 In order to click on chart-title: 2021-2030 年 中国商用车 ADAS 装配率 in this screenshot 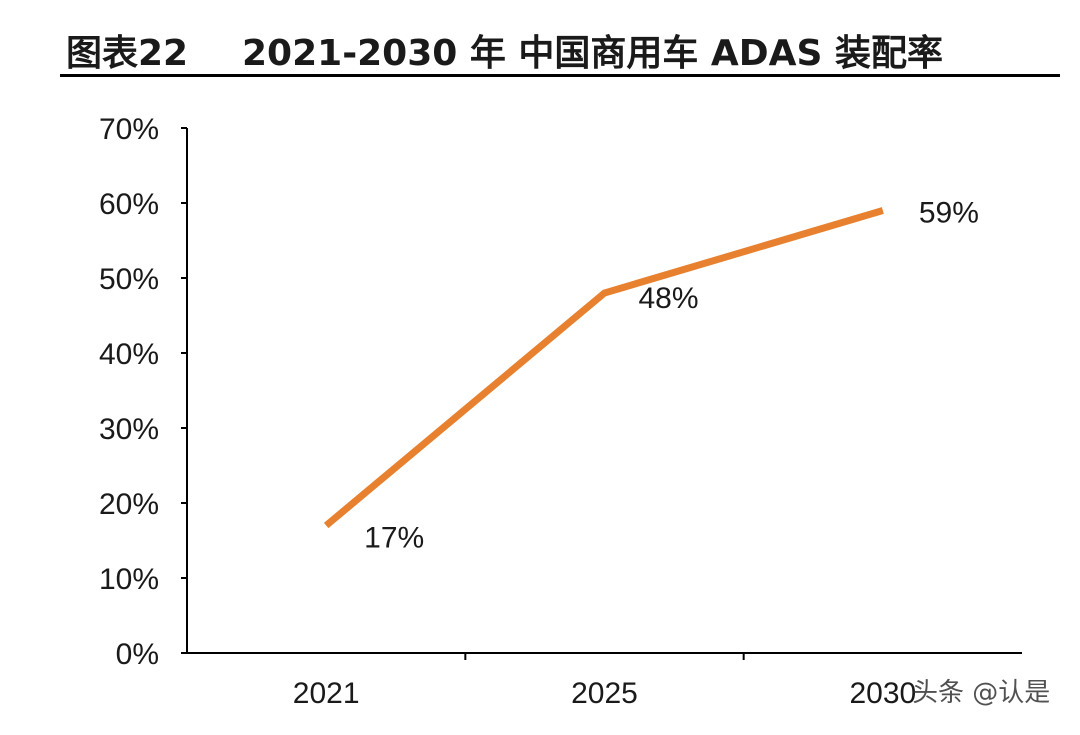, I will do `click(592, 53)`.